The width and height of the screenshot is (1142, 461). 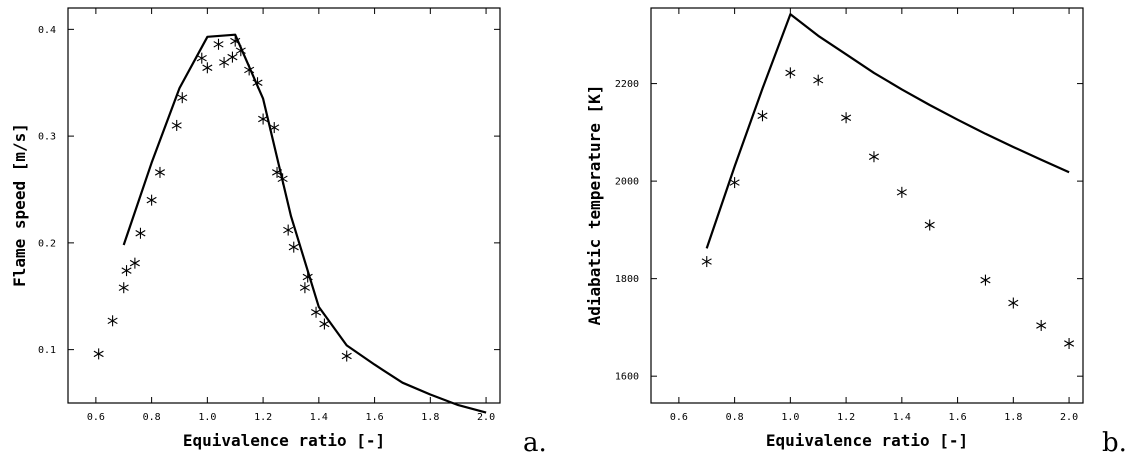 What do you see at coordinates (594, 205) in the screenshot?
I see `y-axis-label: Adiabatic temperature [K]` at bounding box center [594, 205].